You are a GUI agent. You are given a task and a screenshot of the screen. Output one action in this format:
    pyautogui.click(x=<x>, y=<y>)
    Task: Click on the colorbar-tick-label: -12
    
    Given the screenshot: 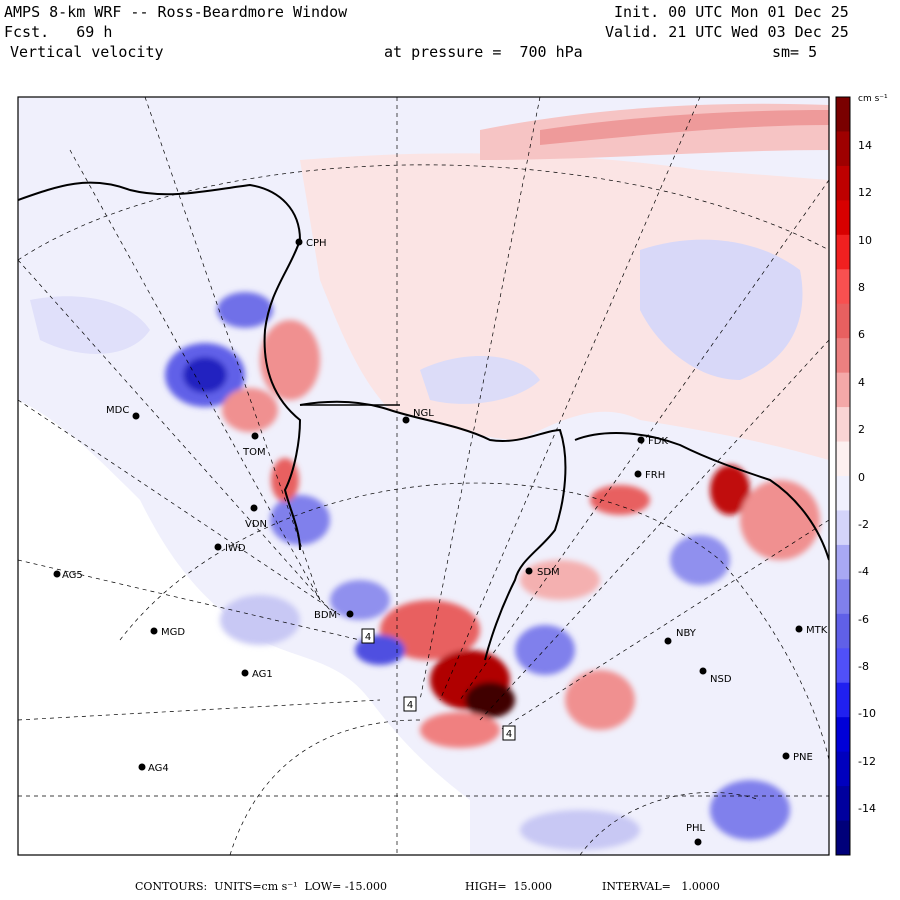 What is the action you would take?
    pyautogui.click(x=867, y=761)
    